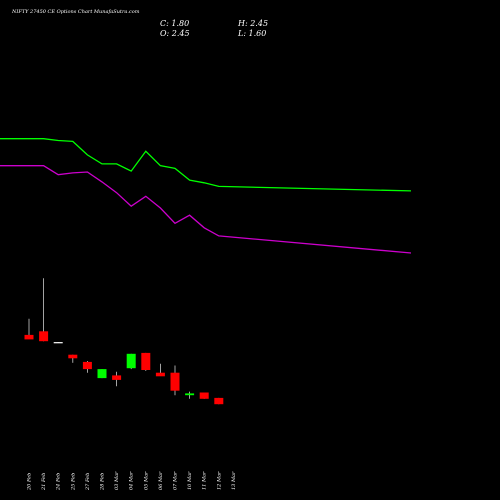 This screenshot has width=500, height=500. I want to click on x-tick-label: 07 Mar, so click(176, 480).